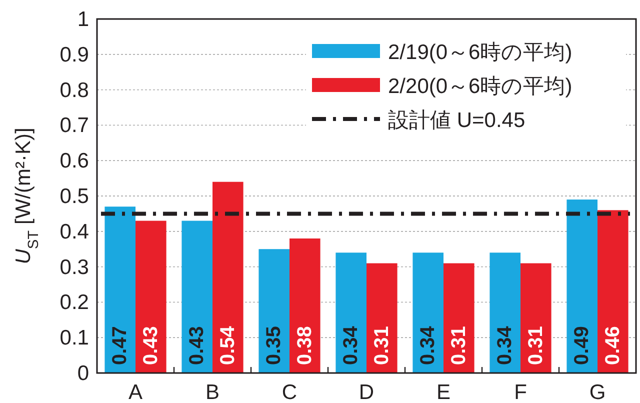 The width and height of the screenshot is (640, 403). What do you see at coordinates (212, 392) in the screenshot?
I see `x-tick-label: B` at bounding box center [212, 392].